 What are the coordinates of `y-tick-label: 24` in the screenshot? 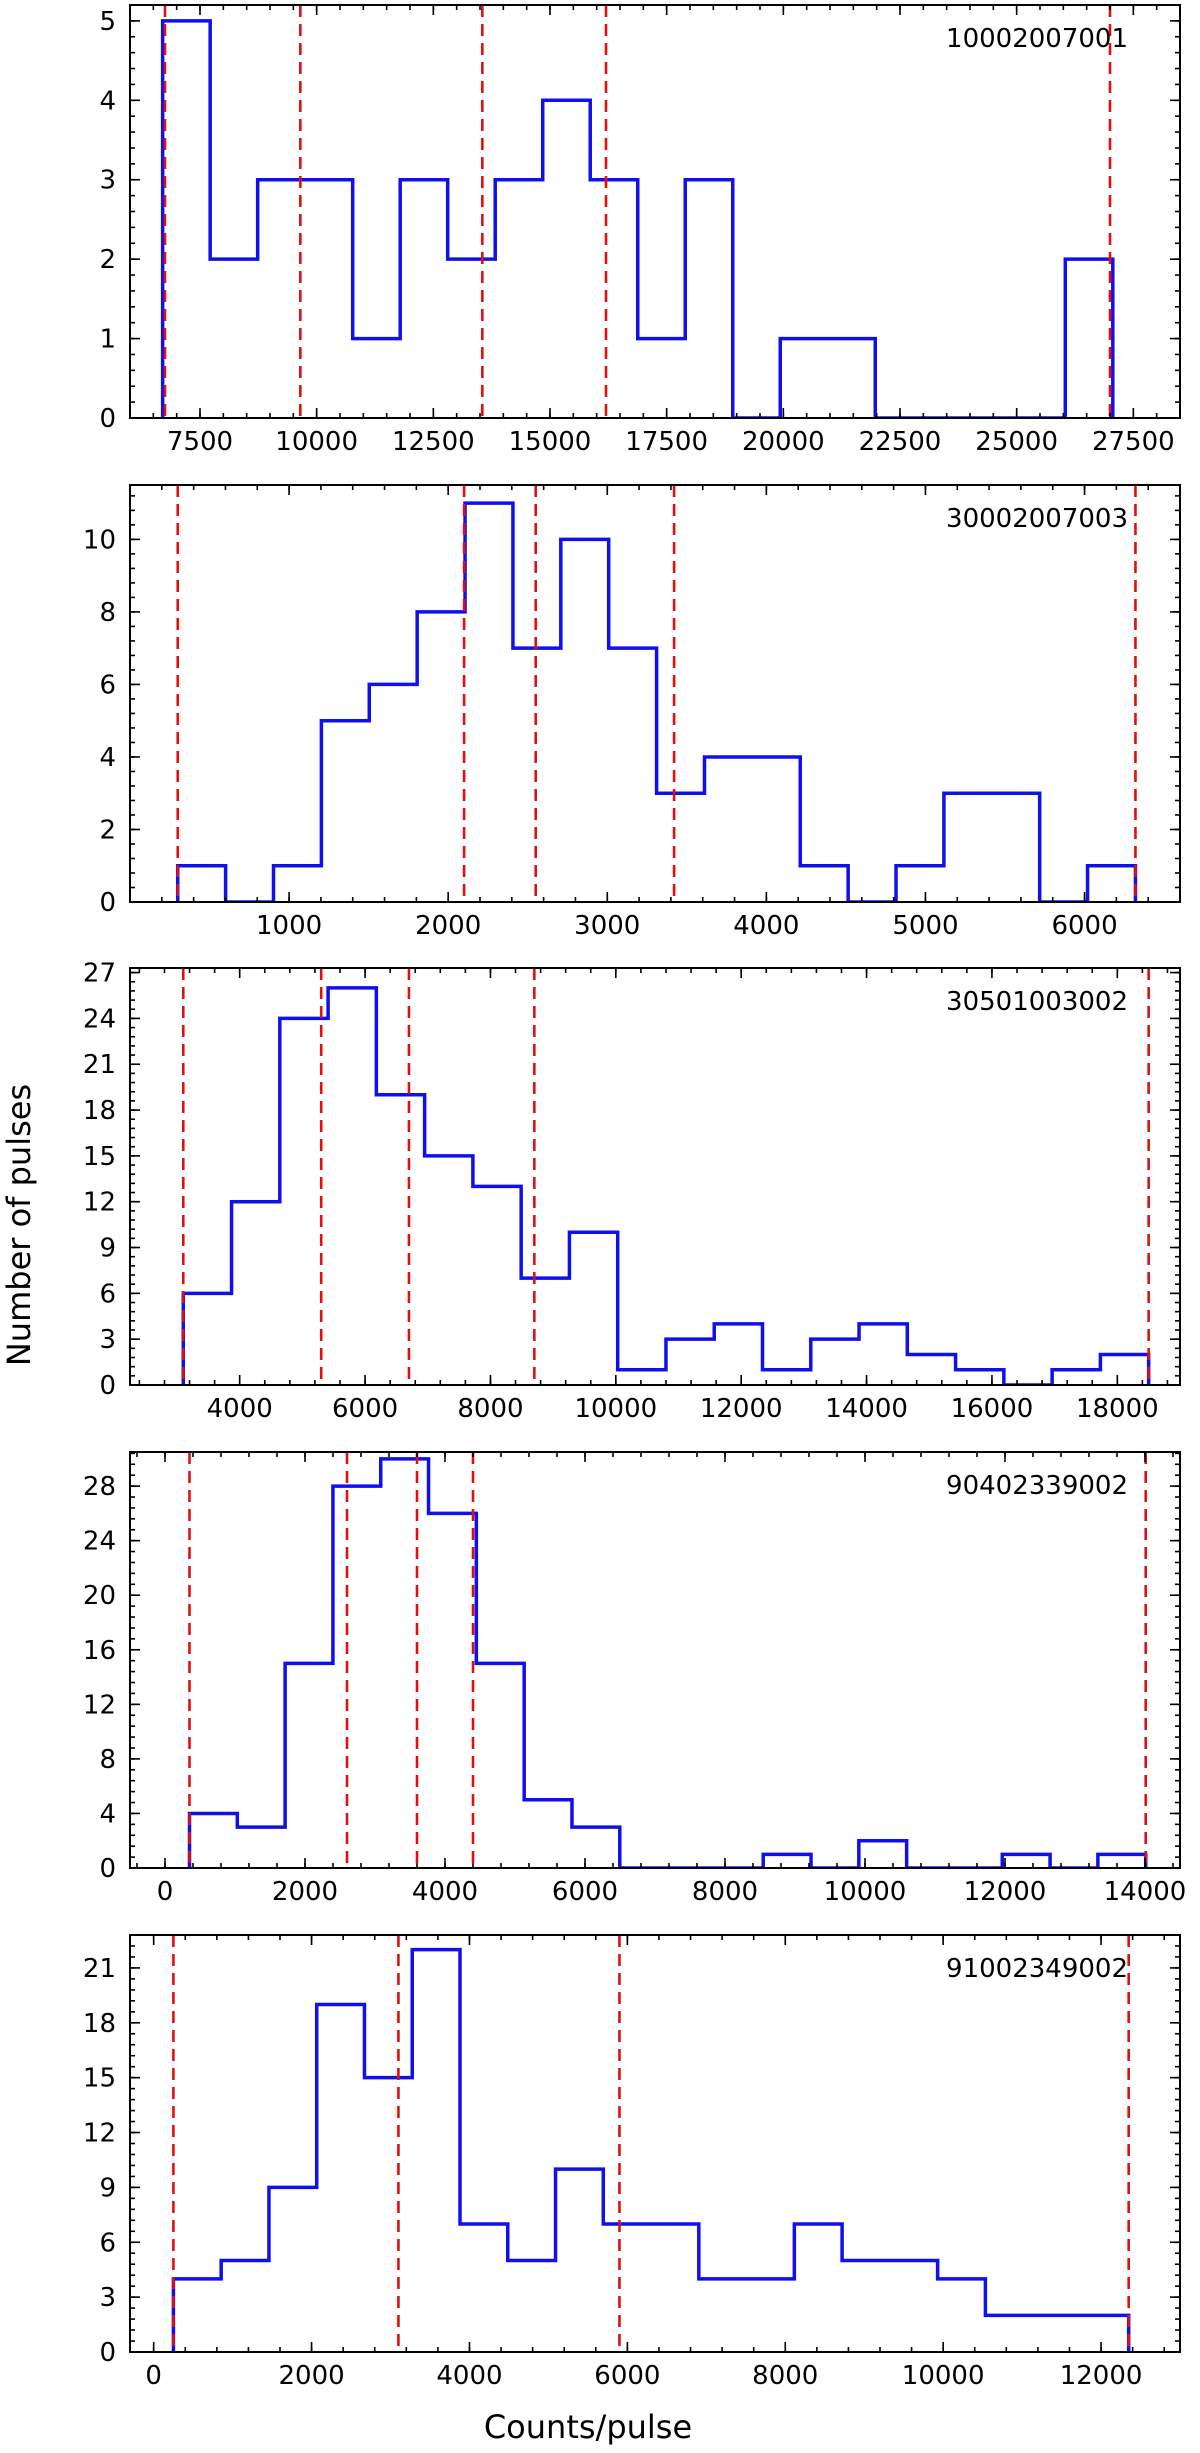 It's located at (99, 1542).